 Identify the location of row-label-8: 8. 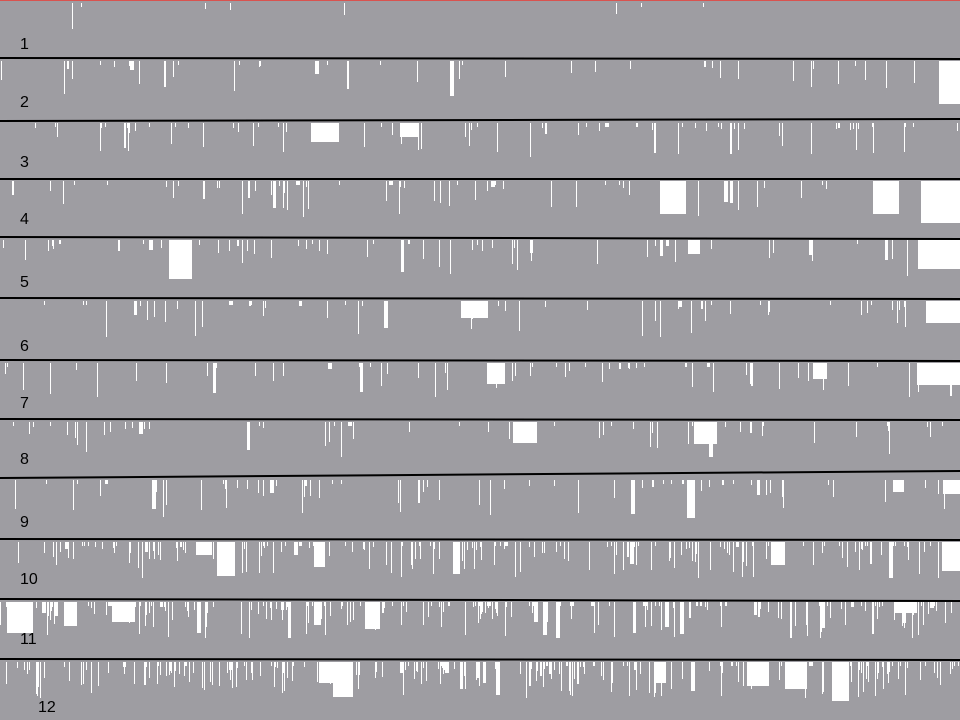
(24, 459).